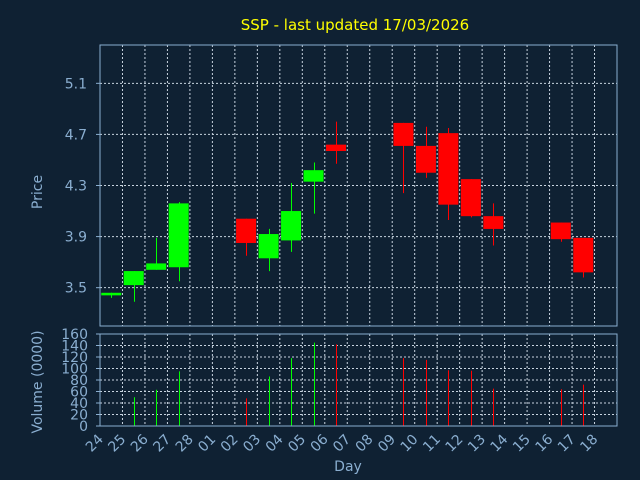  Describe the element at coordinates (500, 443) in the screenshot. I see `day-tick-label: 14` at that location.